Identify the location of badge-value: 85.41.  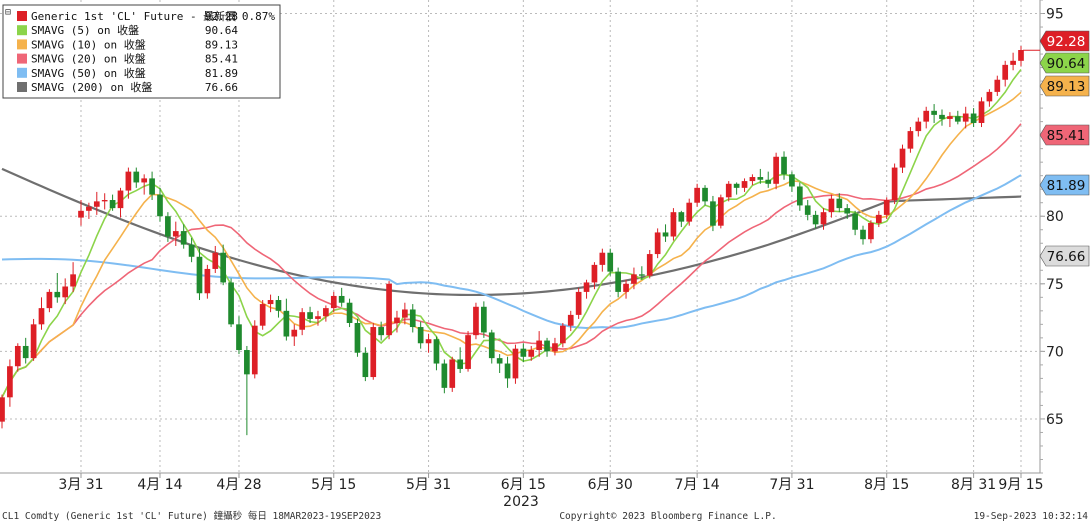
(1066, 136).